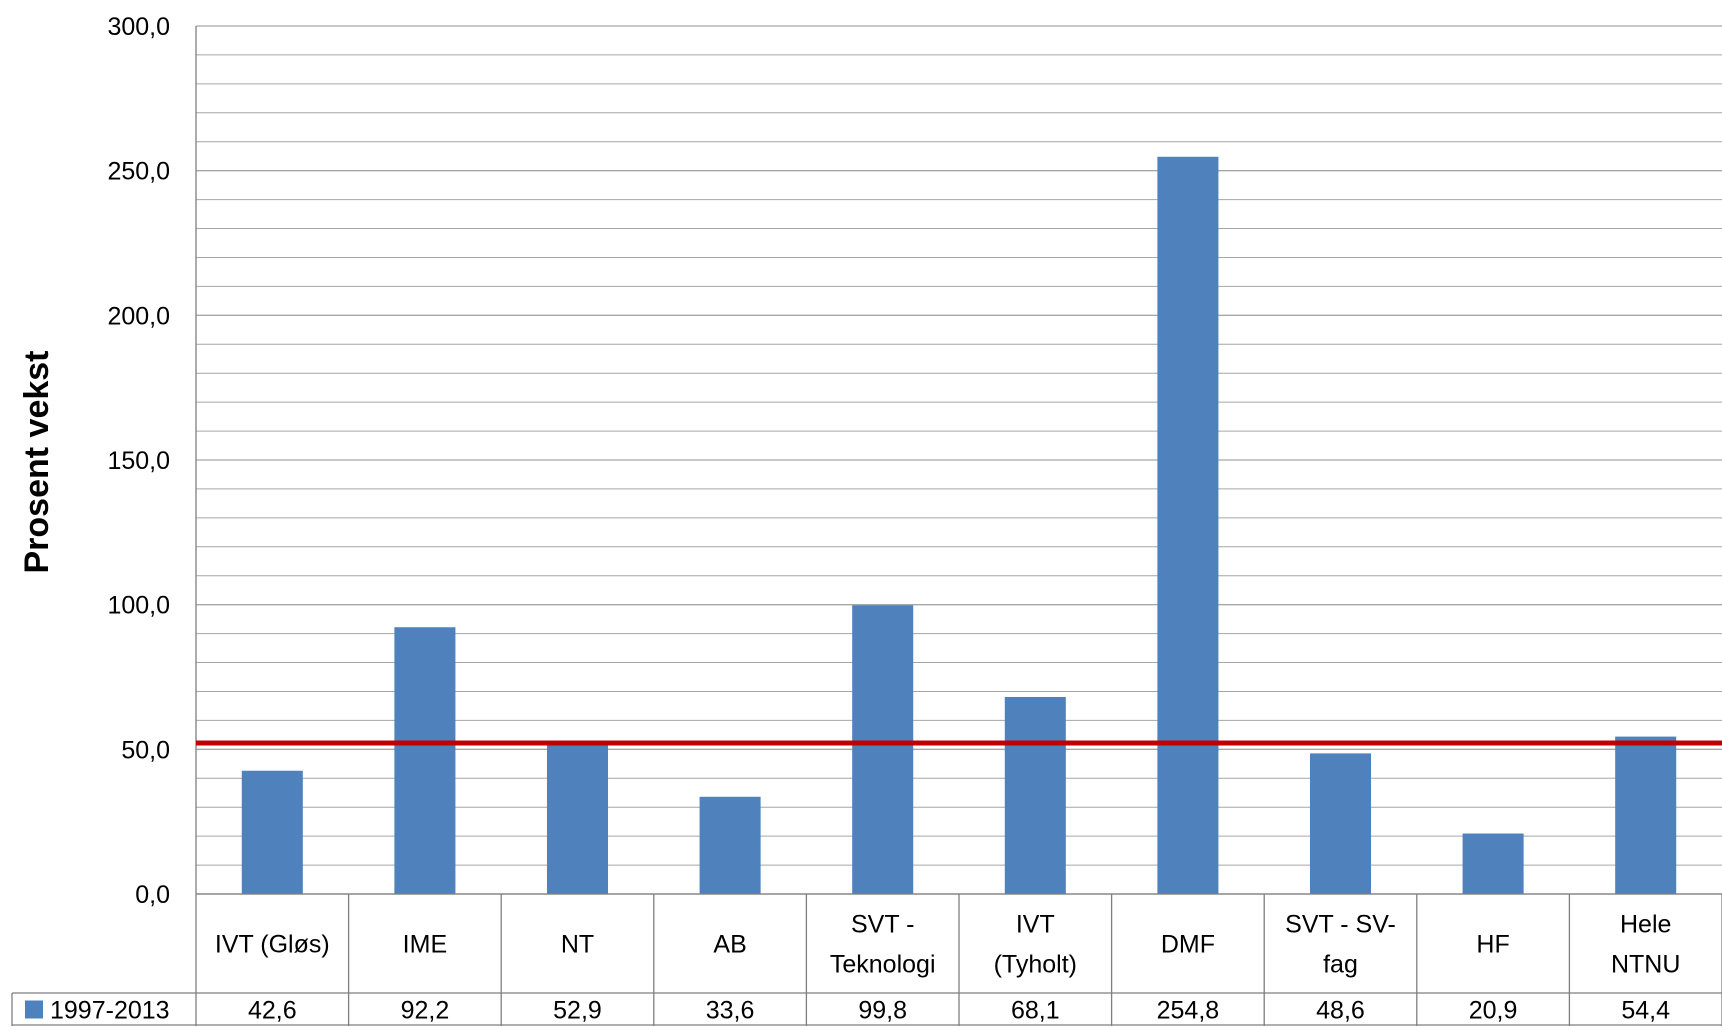 Image resolution: width=1722 pixels, height=1031 pixels. I want to click on y-tick-label: 250,0, so click(138, 172).